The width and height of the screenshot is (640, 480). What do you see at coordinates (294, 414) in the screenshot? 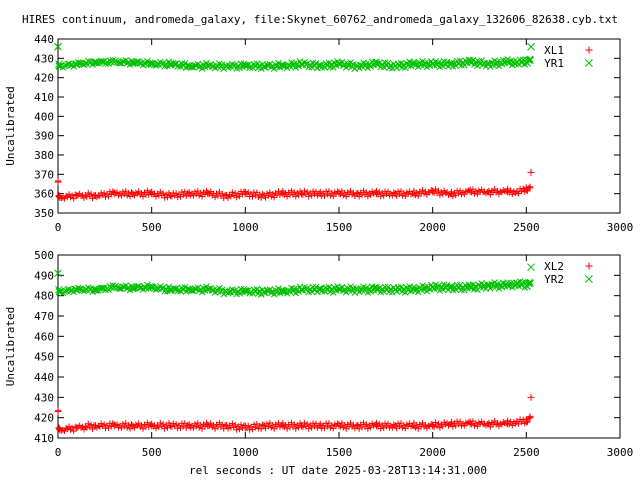
I see `series-XL2` at bounding box center [294, 414].